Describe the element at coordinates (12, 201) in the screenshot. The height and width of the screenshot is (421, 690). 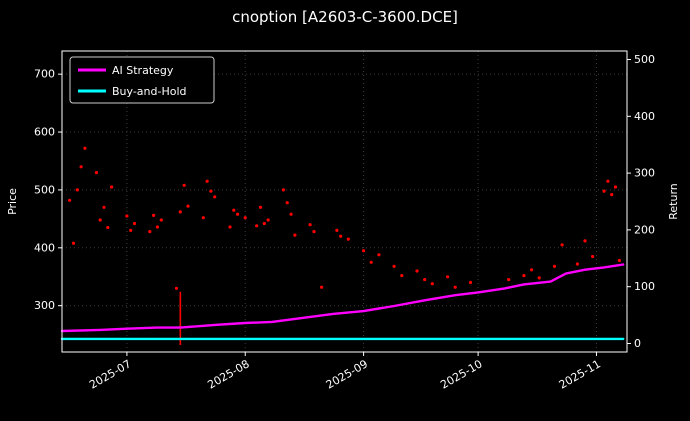
I see `left-axis-label: Price` at that location.